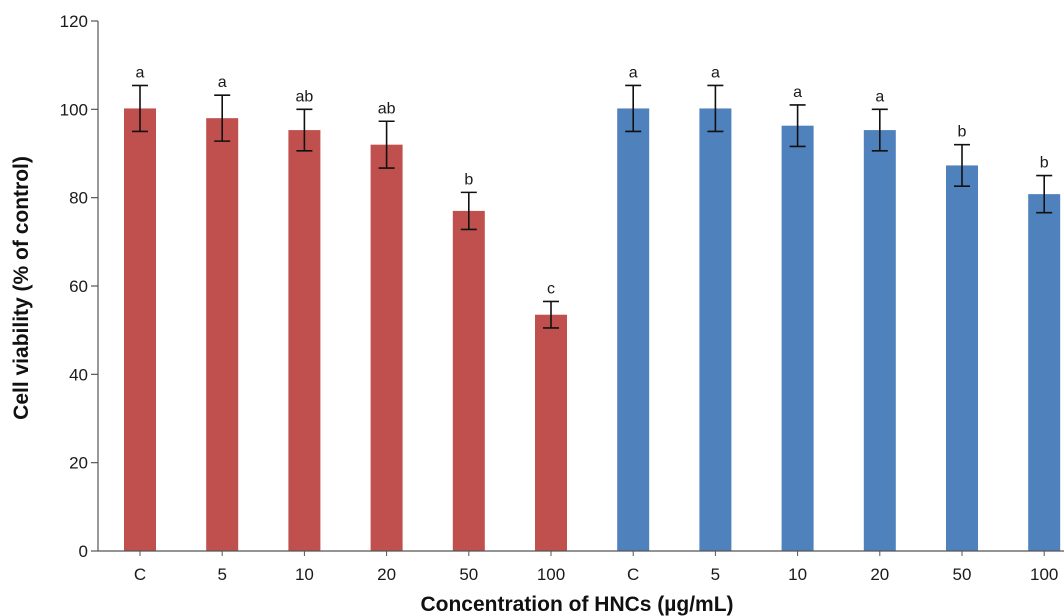  Describe the element at coordinates (83, 551) in the screenshot. I see `y-tick-label: 0` at that location.